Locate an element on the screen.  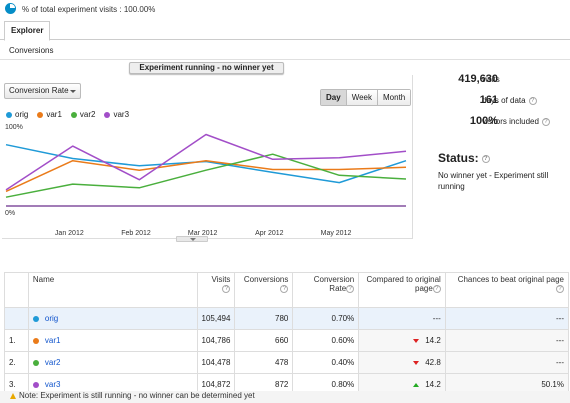
stat-visitors-included: 100% visitors included? is located at coordinates (495, 122).